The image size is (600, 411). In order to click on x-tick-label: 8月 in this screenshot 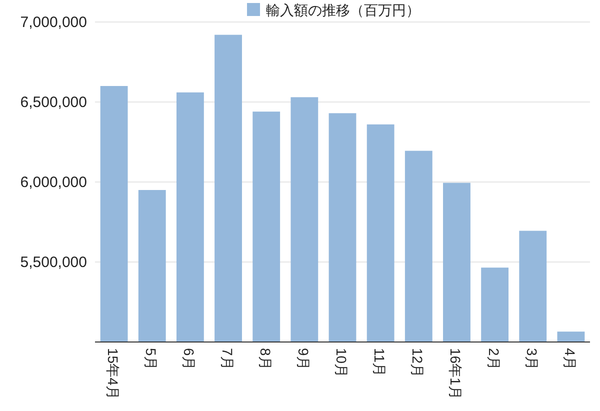, I will do `click(265, 359)`.